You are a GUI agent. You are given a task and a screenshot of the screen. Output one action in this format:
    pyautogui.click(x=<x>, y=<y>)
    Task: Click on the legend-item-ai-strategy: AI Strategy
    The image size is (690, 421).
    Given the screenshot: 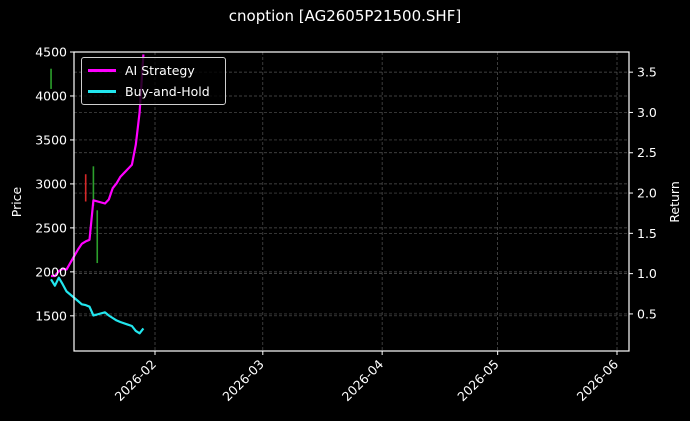 What is the action you would take?
    pyautogui.click(x=141, y=70)
    